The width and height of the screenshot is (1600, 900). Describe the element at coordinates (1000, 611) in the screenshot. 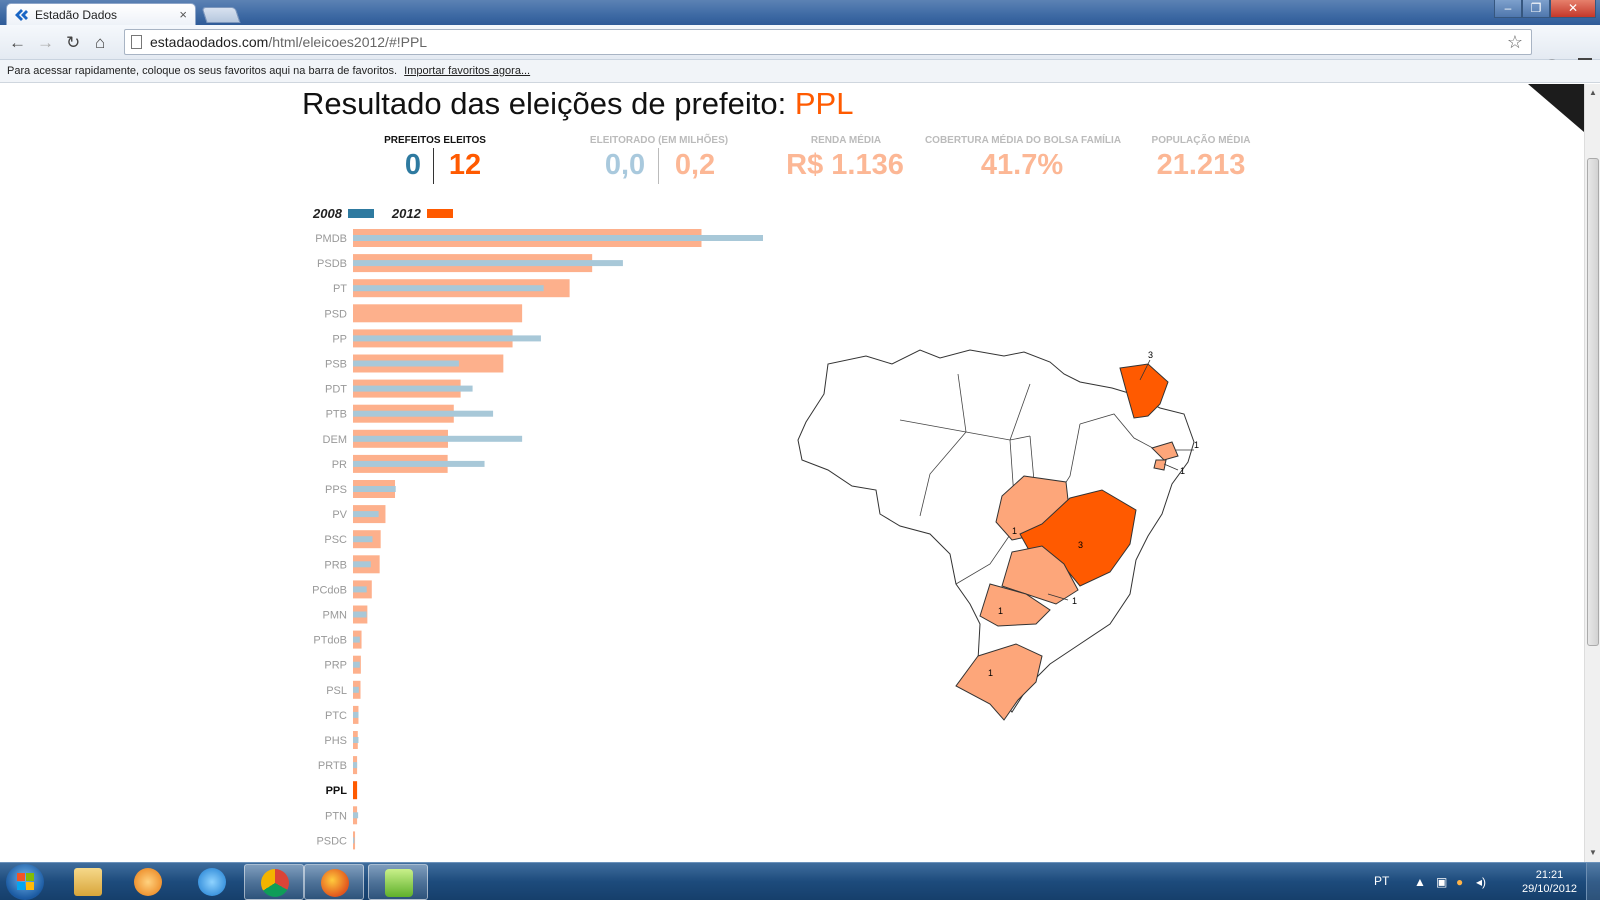

I see `map-label-pr: 1` at that location.